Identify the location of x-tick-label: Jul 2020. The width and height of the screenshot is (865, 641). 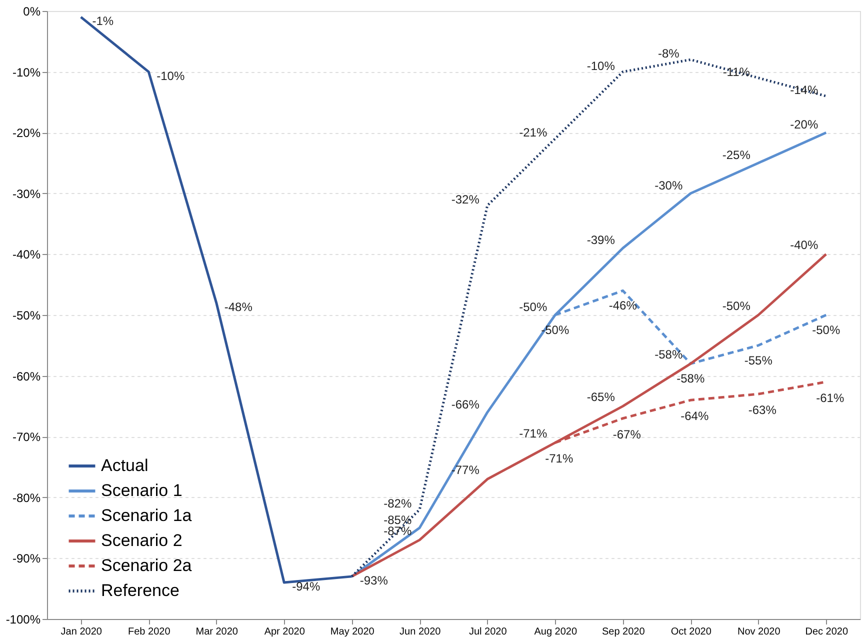
(488, 632).